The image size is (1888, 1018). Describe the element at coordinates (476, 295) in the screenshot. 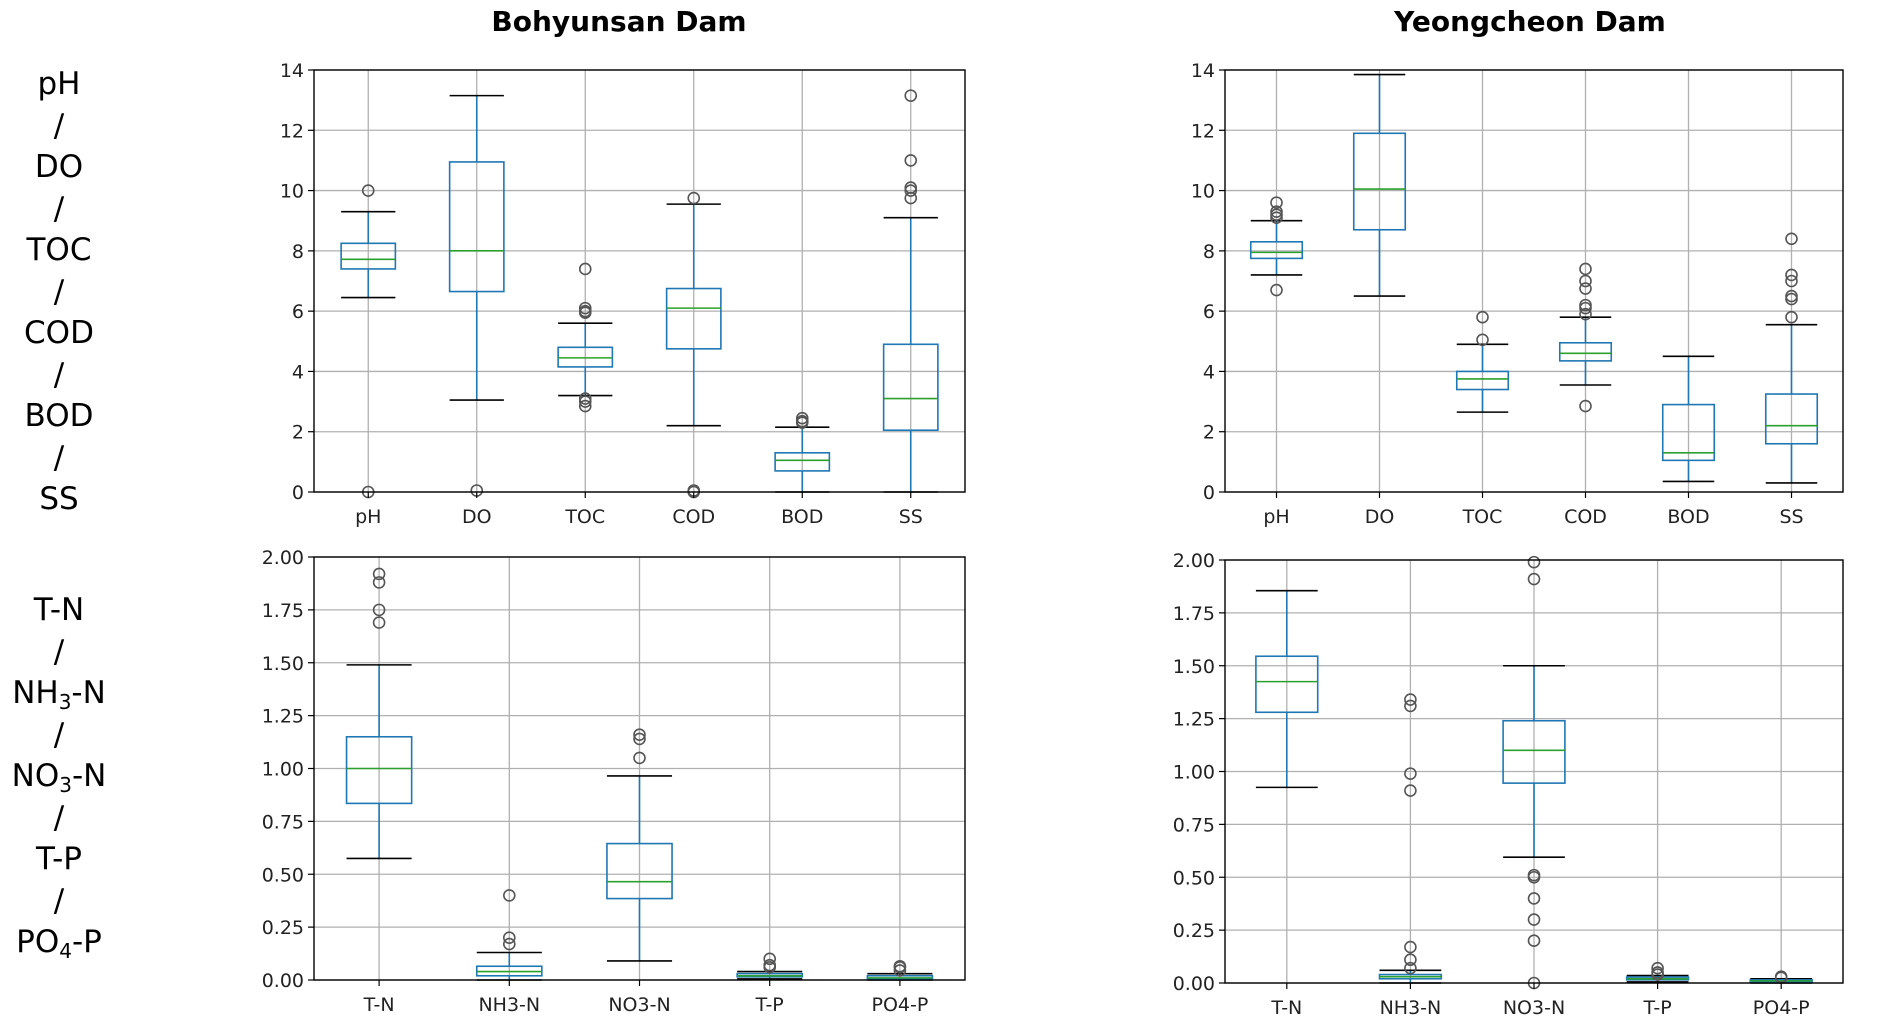

I see `box-do` at that location.